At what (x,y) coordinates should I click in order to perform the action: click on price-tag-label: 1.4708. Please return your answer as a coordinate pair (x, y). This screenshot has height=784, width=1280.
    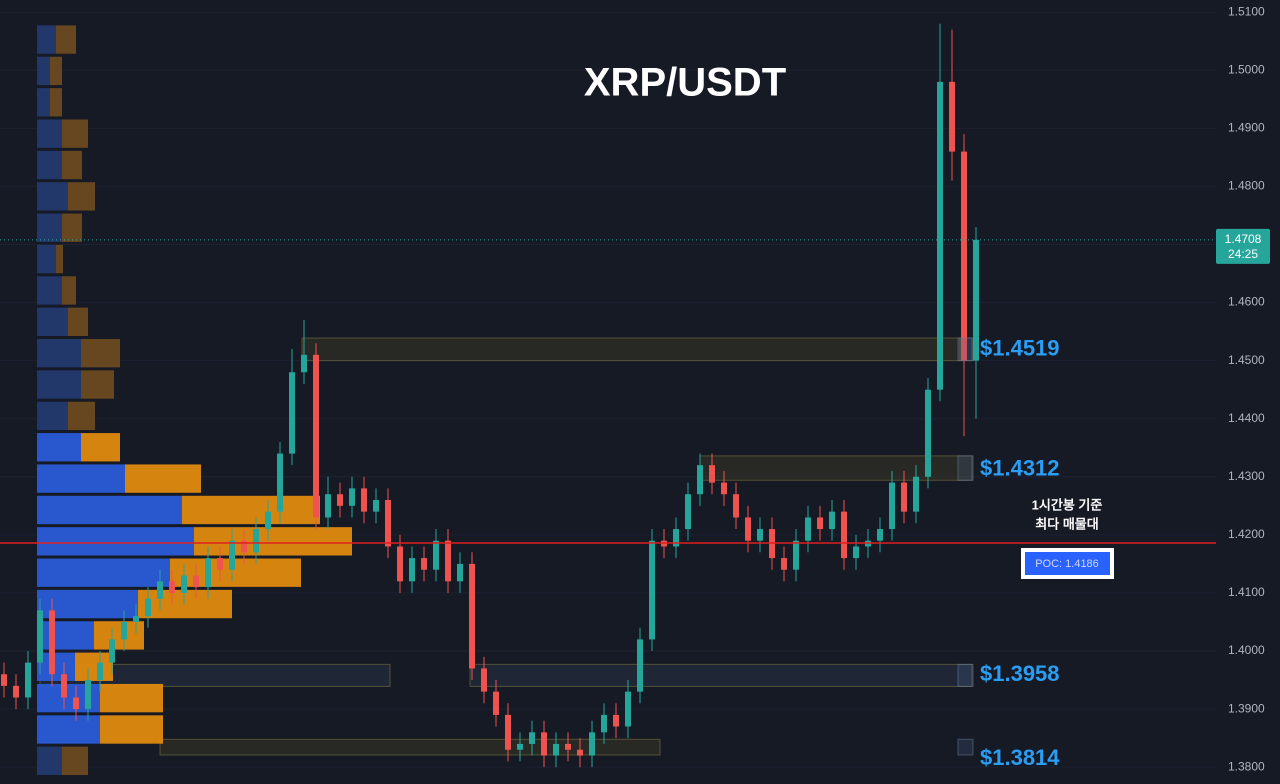
    Looking at the image, I should click on (1243, 239).